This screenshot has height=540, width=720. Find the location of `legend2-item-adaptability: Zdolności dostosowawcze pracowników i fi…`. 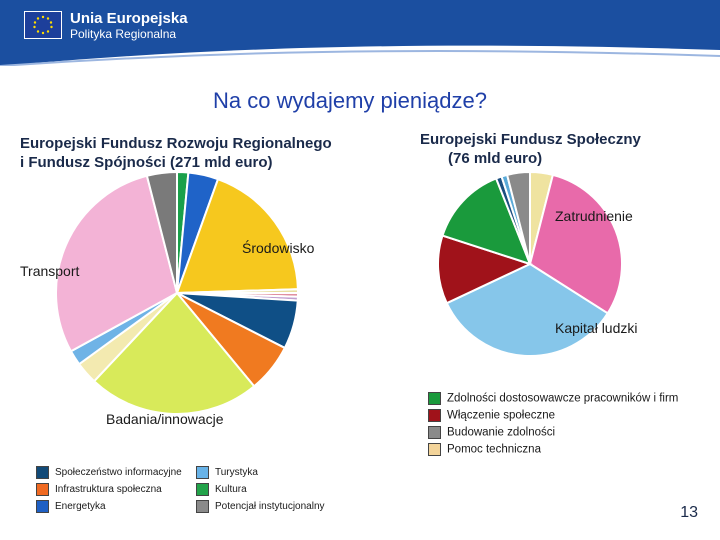

legend2-item-adaptability: Zdolności dostosowawcze pracowników i fi… is located at coordinates (553, 398).